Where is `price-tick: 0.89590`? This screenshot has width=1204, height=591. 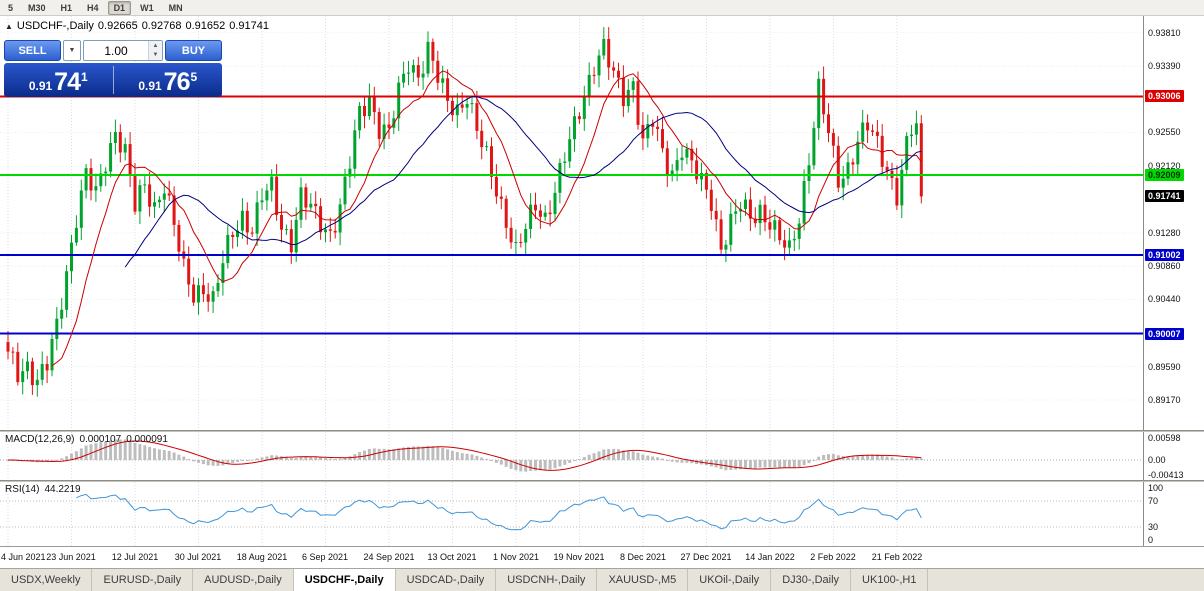
price-tick: 0.89590 is located at coordinates (1164, 367).